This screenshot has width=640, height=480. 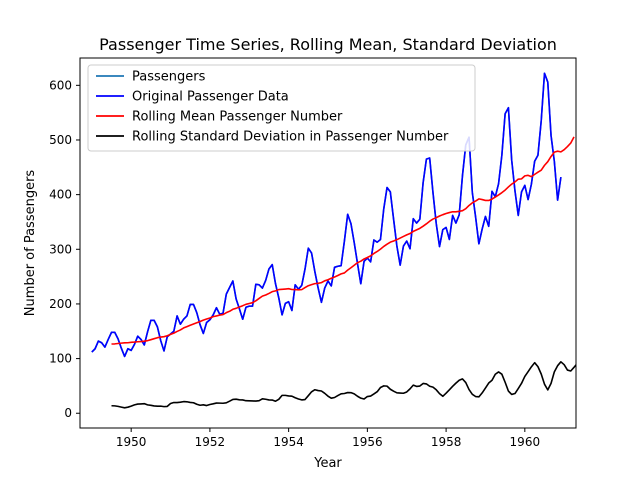 I want to click on x-tick-label: 1960, so click(x=525, y=442).